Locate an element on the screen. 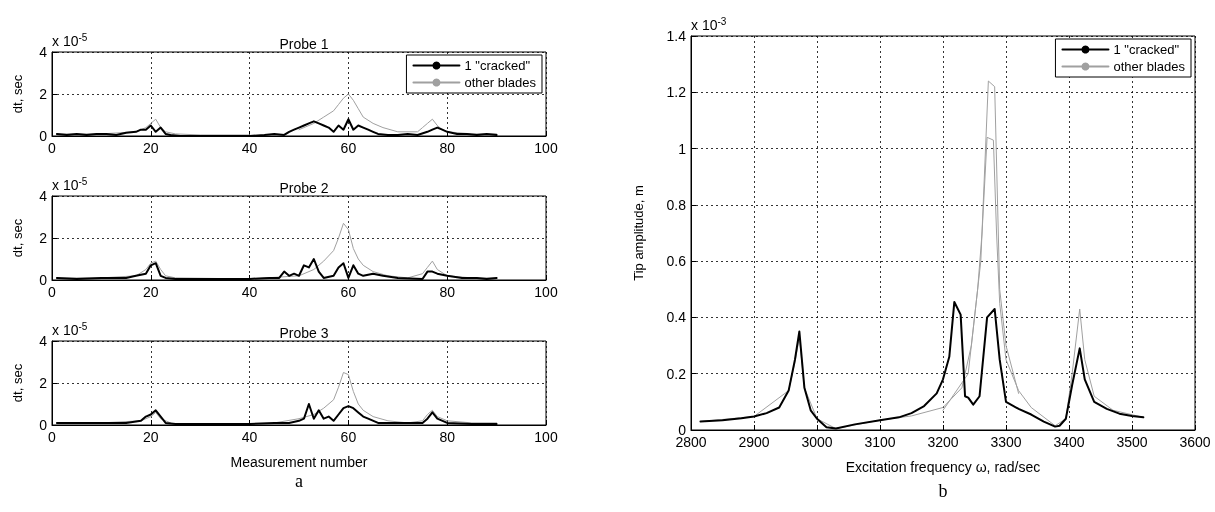 The width and height of the screenshot is (1215, 512). x-tick-label: 2900 is located at coordinates (754, 442).